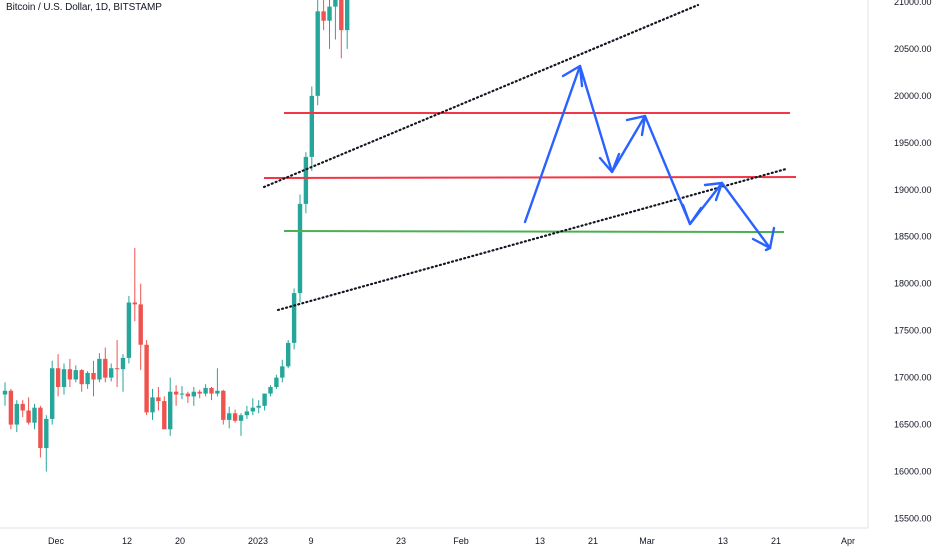 The width and height of the screenshot is (932, 550). What do you see at coordinates (530, 177) in the screenshot?
I see `resistance-line-lower` at bounding box center [530, 177].